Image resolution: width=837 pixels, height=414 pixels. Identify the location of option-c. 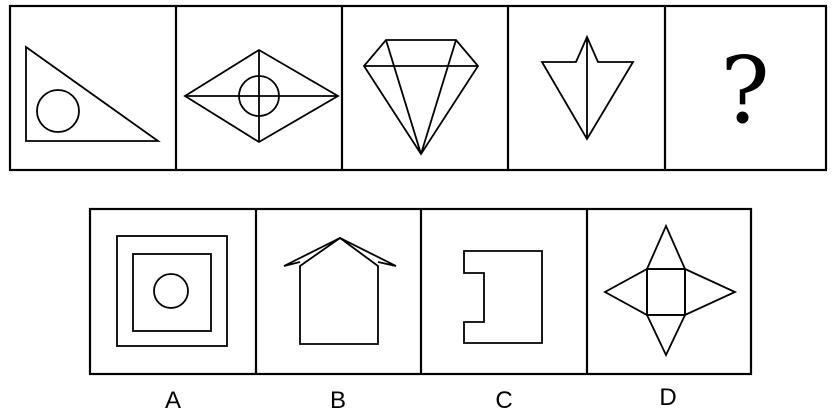
(503, 297).